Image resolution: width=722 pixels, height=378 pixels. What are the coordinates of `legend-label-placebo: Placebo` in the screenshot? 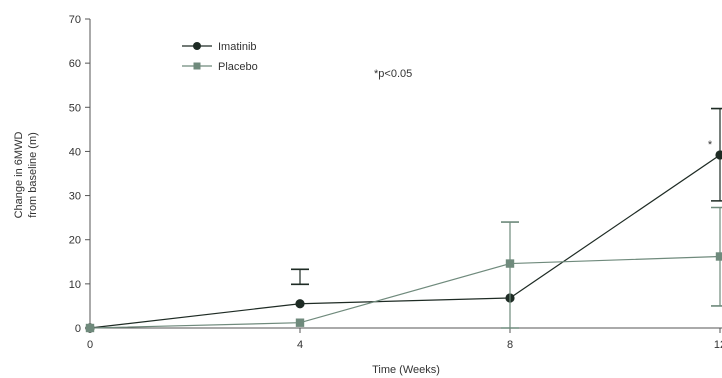 It's located at (238, 67).